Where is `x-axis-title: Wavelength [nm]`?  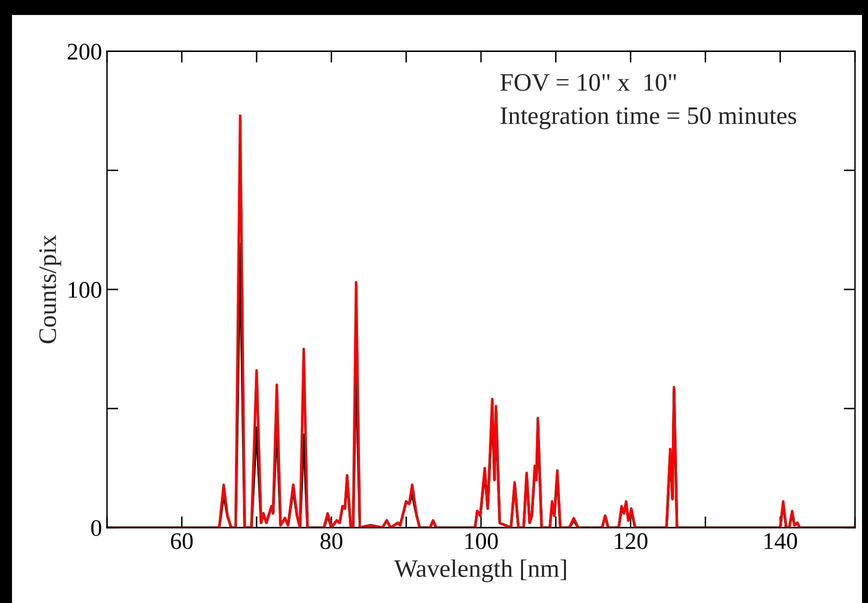 x-axis-title: Wavelength [nm] is located at coordinates (480, 570).